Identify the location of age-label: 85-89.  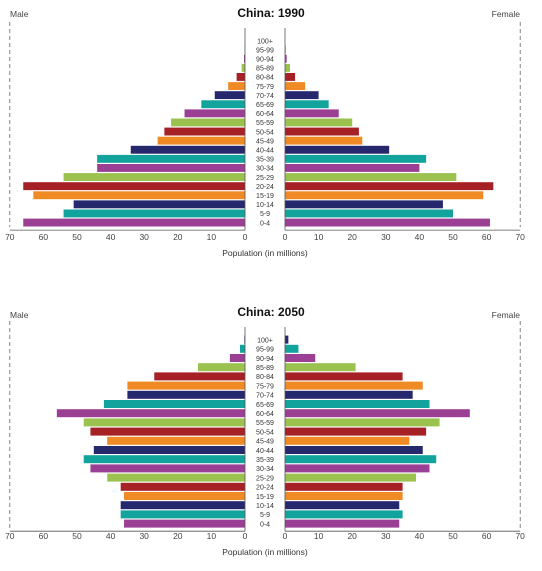
(265, 69).